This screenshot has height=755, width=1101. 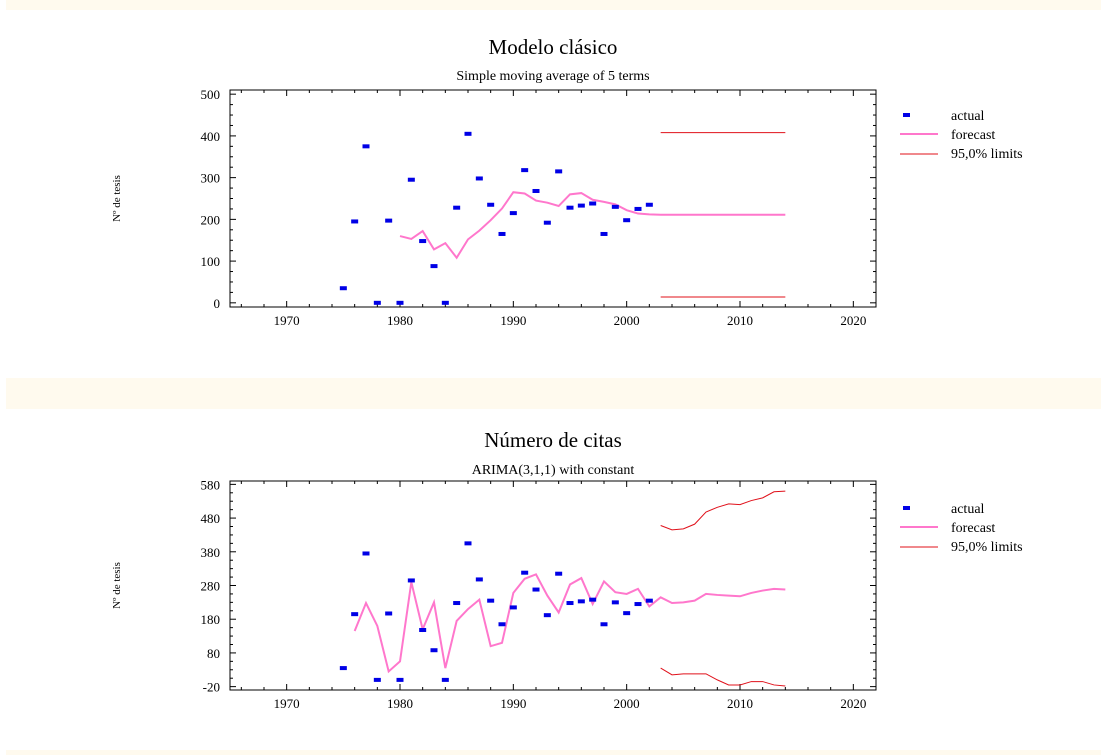 I want to click on panel-band-top, so click(x=553, y=5).